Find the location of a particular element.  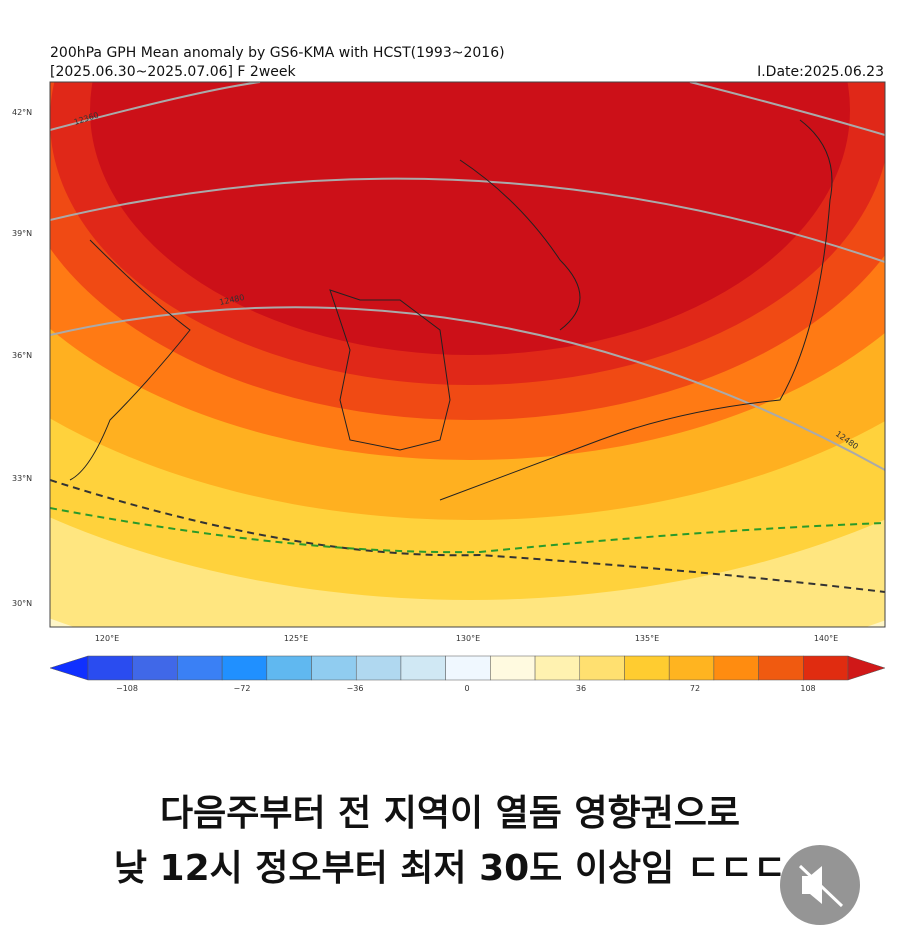

lat-label: 42°N is located at coordinates (22, 112).